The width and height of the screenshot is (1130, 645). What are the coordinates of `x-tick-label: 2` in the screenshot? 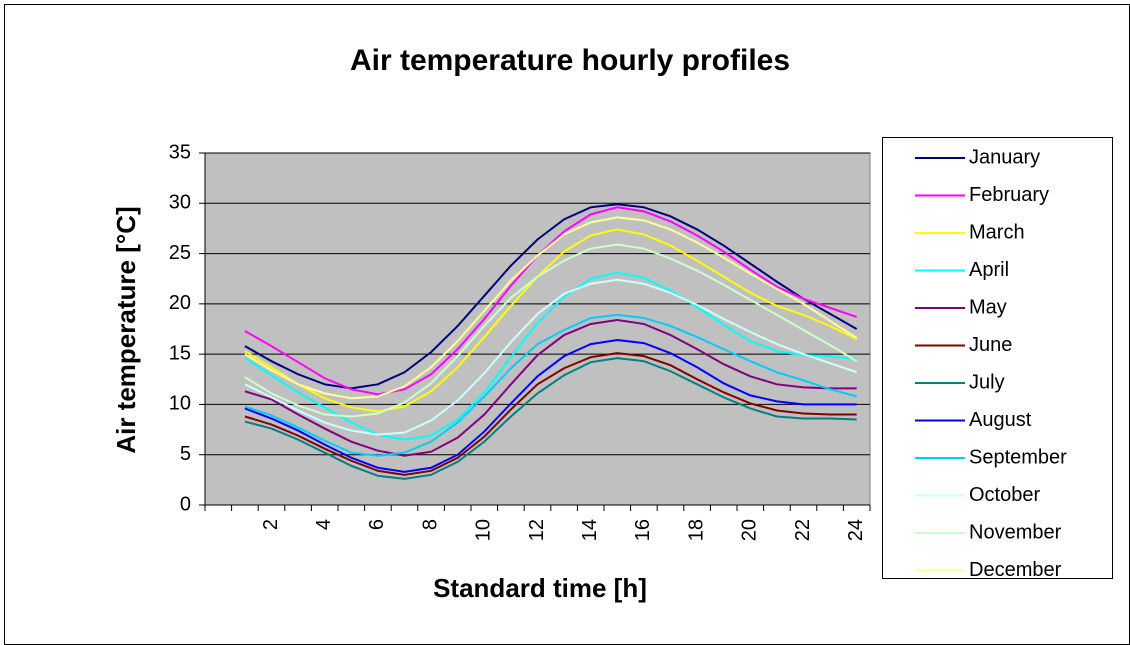 It's located at (271, 524).